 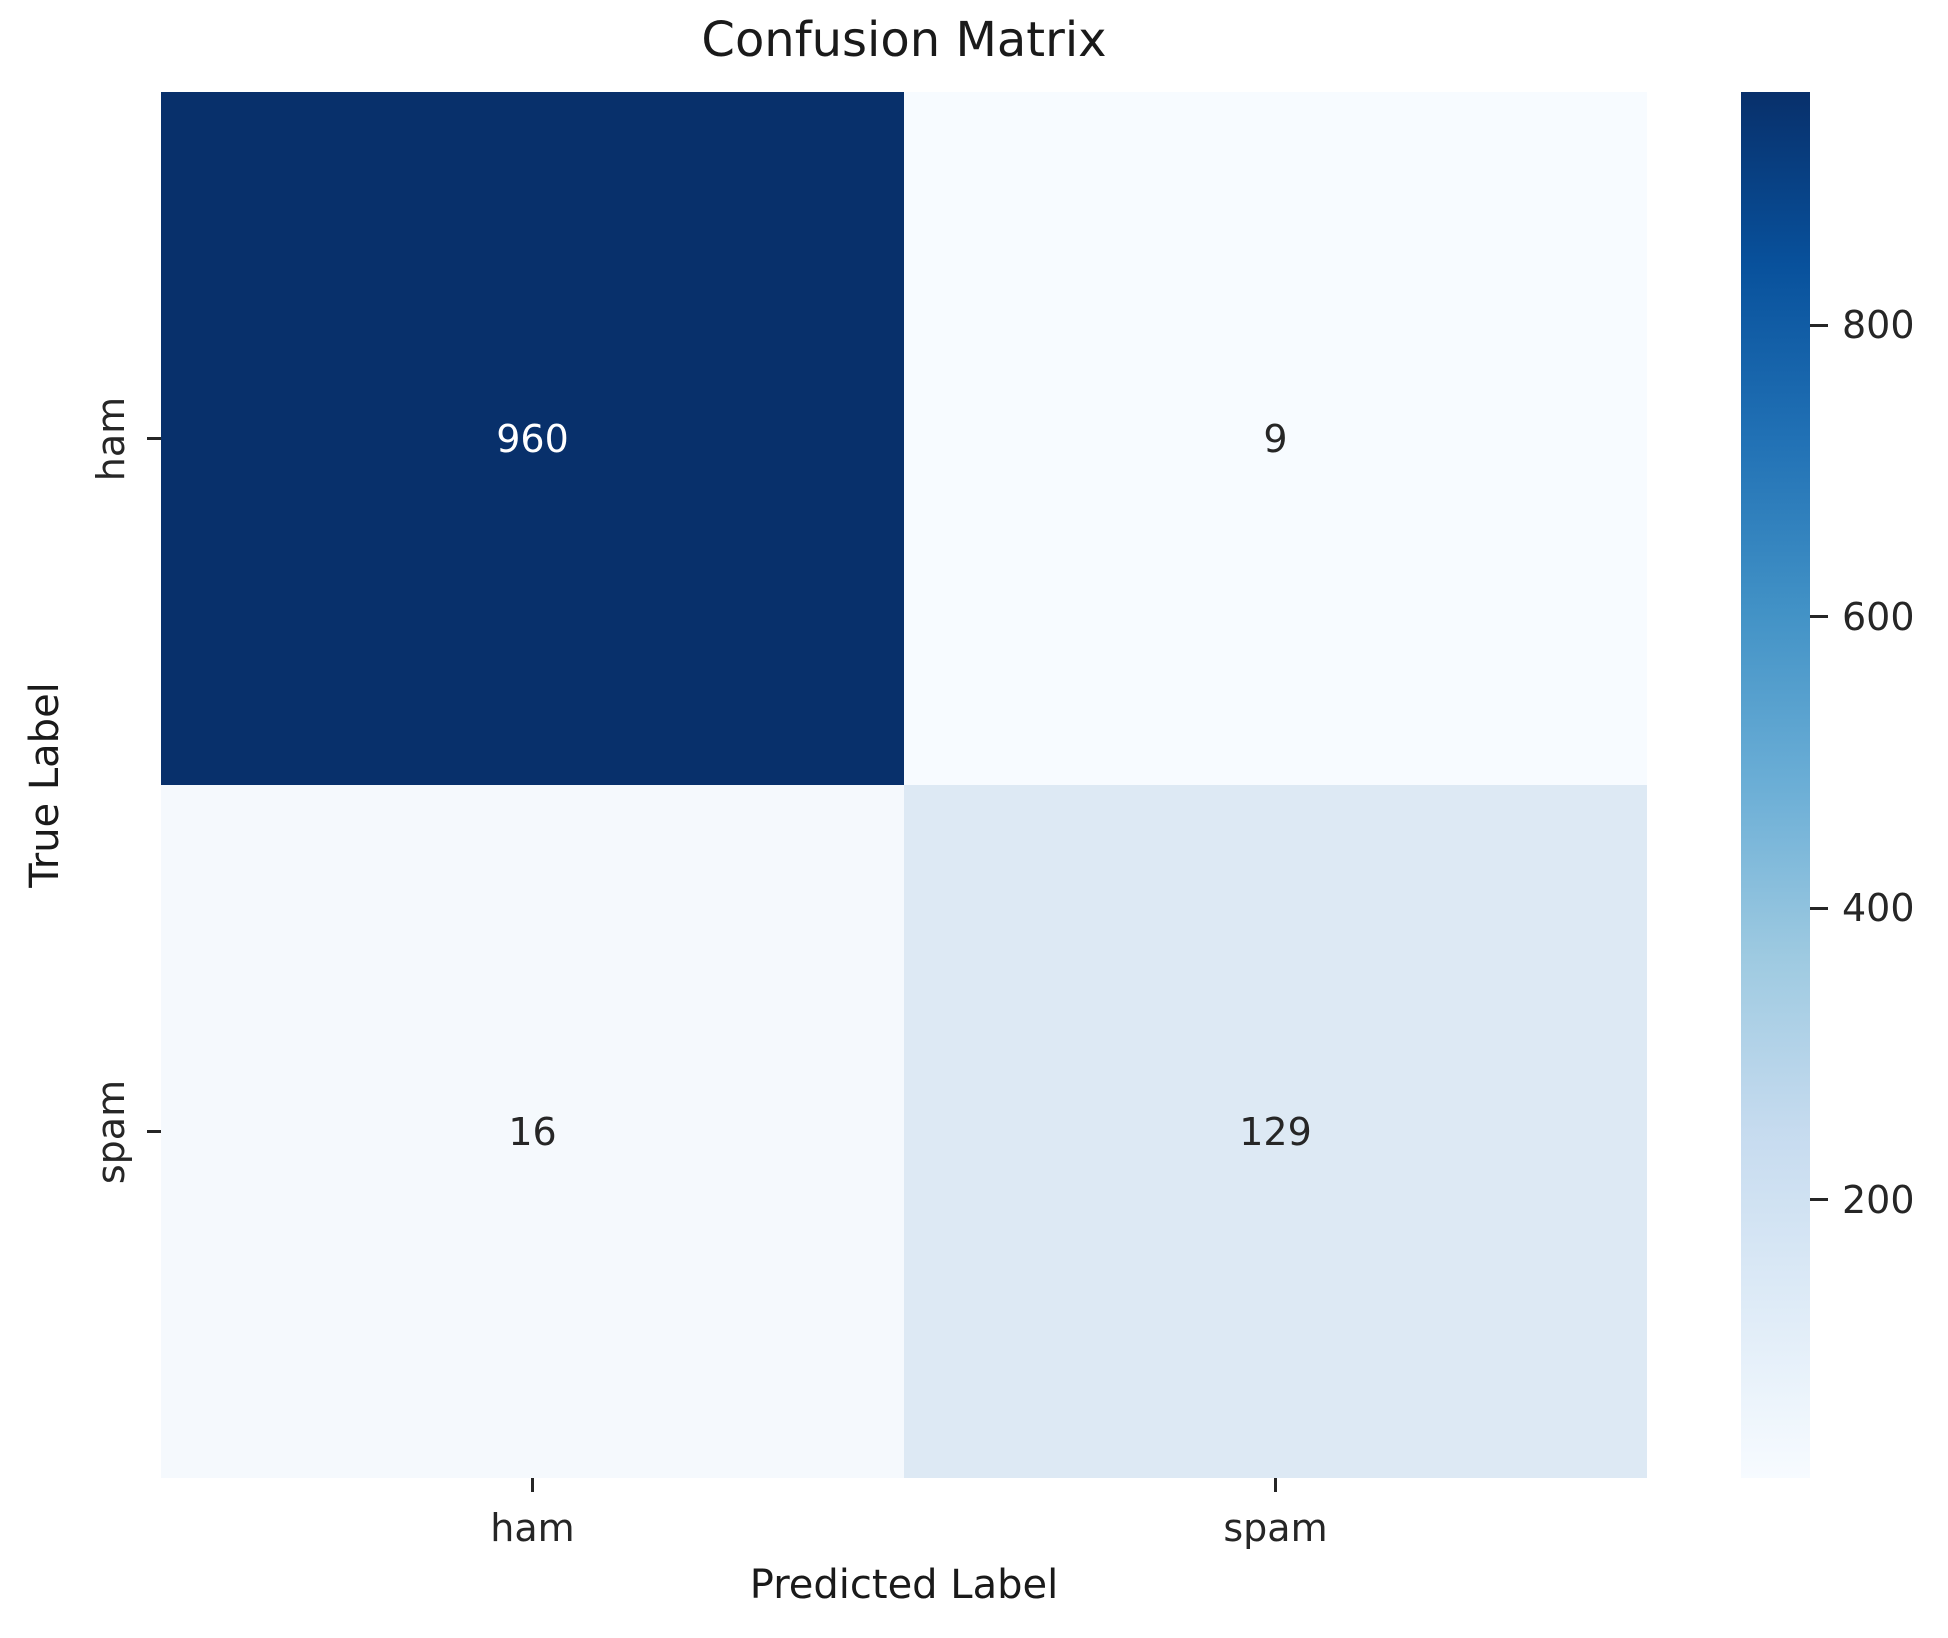 What do you see at coordinates (1775, 785) in the screenshot?
I see `colorbar` at bounding box center [1775, 785].